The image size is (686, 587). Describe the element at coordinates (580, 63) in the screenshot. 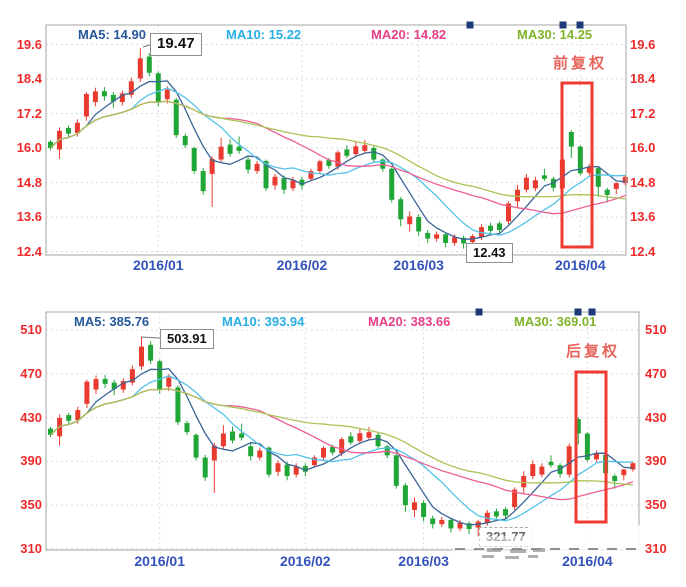

I see `annotation-forward-adjusted: 前复权` at that location.